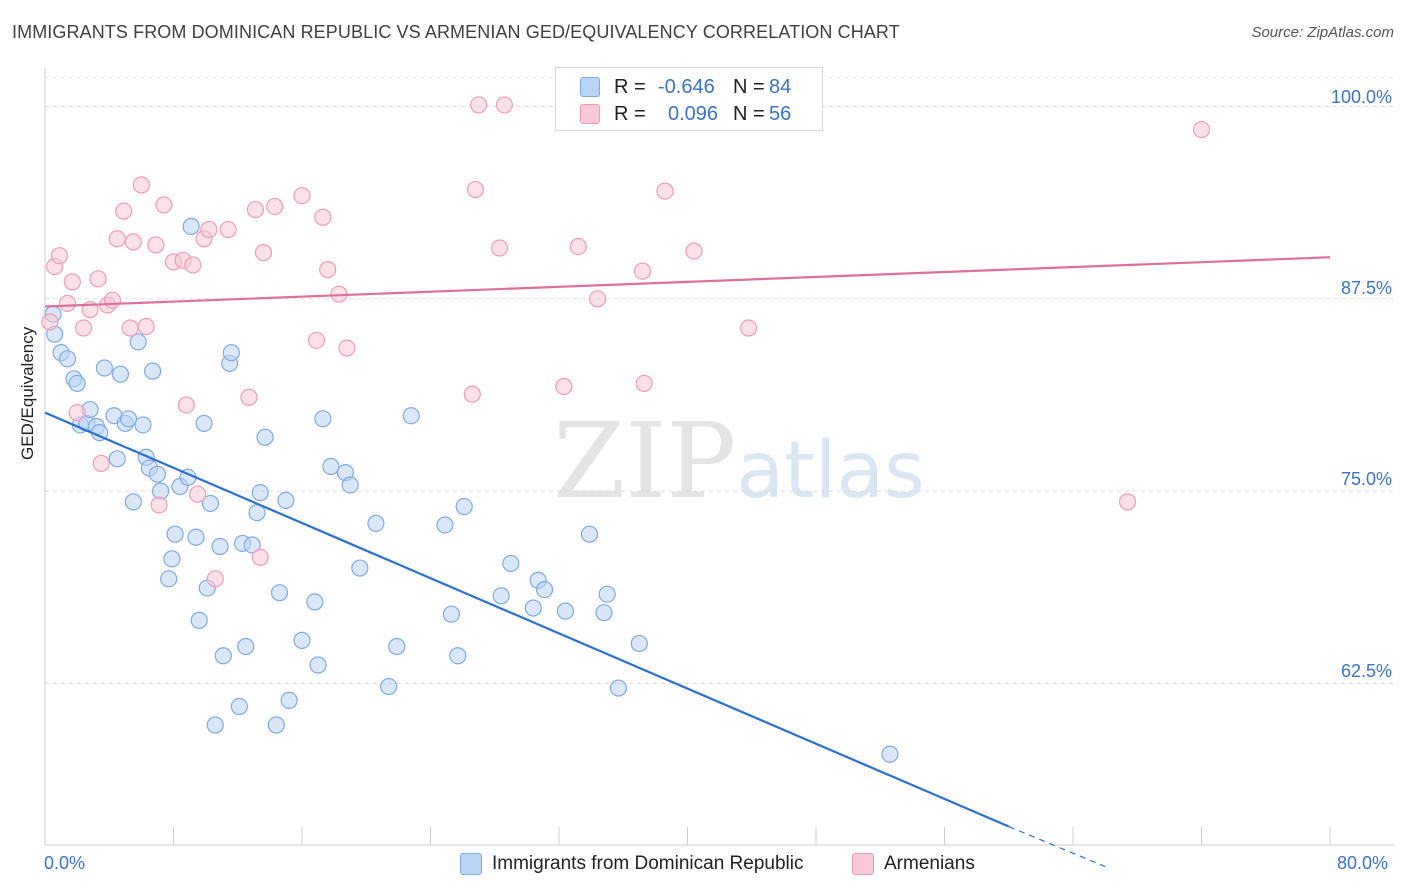  Describe the element at coordinates (913, 864) in the screenshot. I see `bottom-legend-armenians: Armenians` at that location.